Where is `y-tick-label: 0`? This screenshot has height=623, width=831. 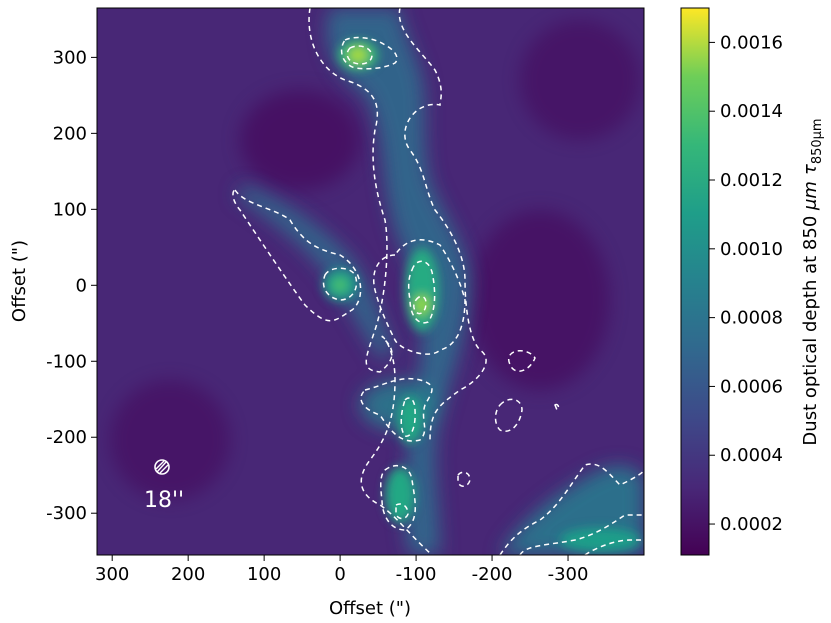
y-tick-label: 0 is located at coordinates (81, 285).